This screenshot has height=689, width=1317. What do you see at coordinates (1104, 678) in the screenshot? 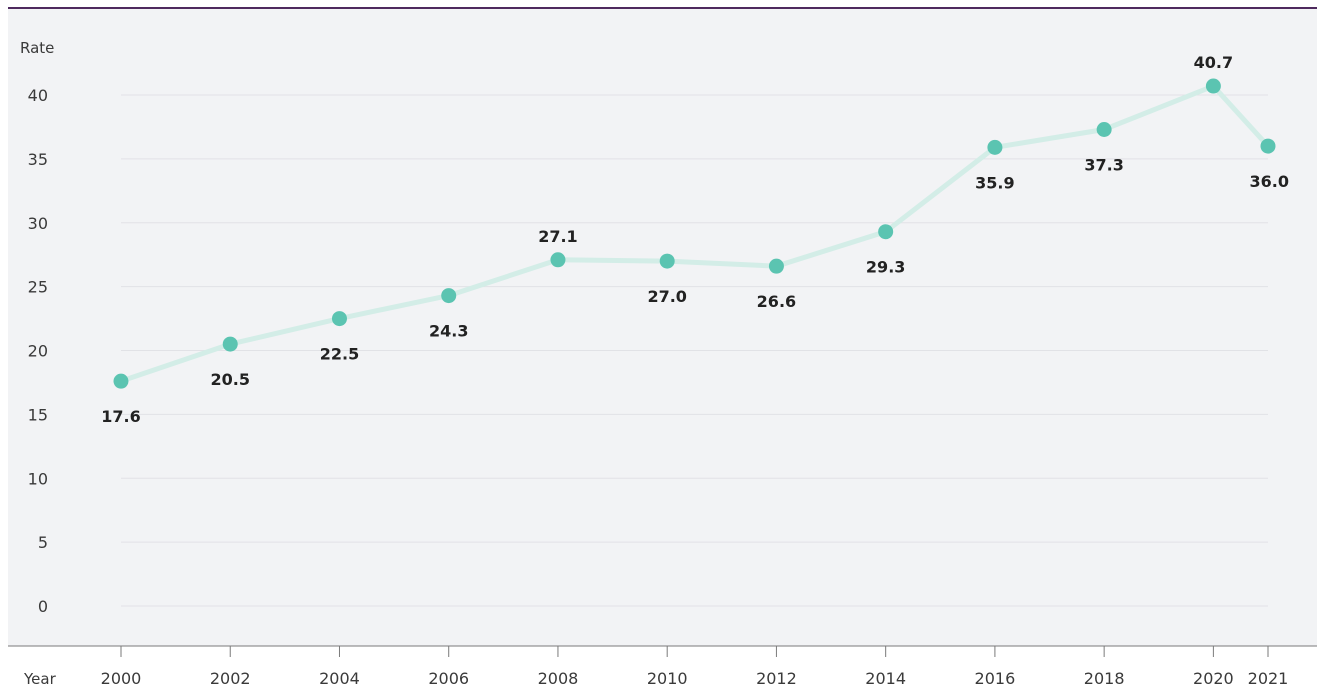
I see `x-tick-label: 2018` at bounding box center [1104, 678].